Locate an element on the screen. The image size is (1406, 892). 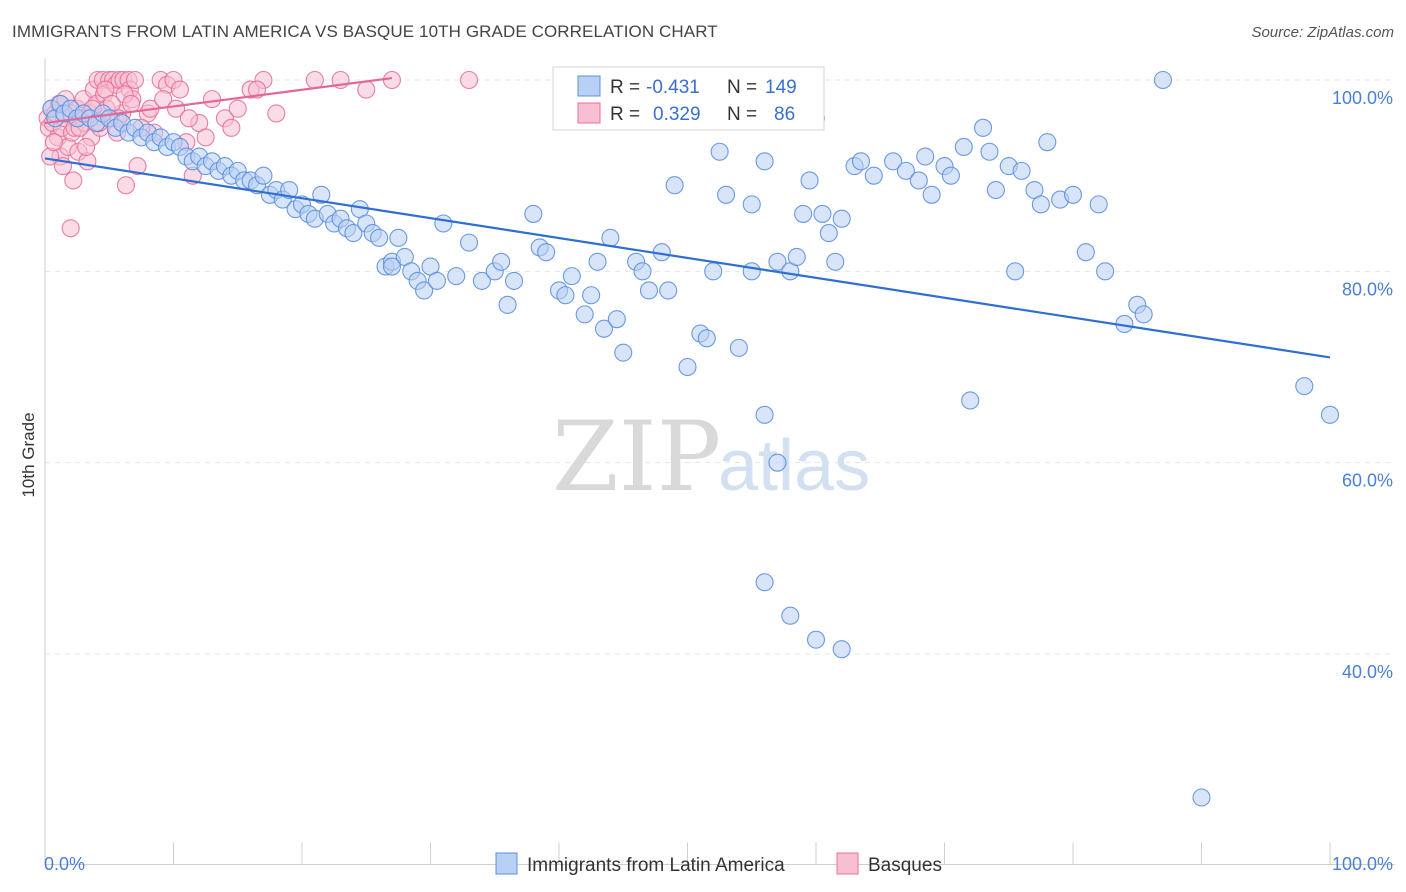
y-tick-label-1: 60.0% is located at coordinates (1367, 481).